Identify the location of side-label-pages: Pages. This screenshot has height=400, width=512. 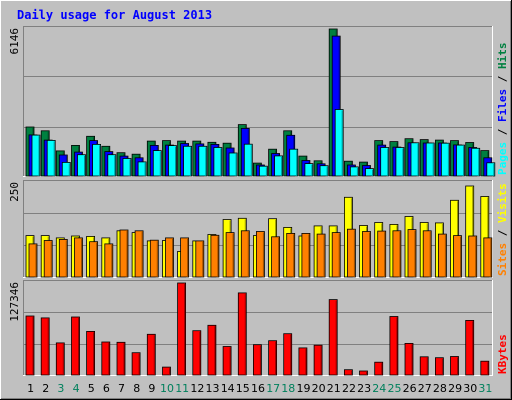
(502, 158).